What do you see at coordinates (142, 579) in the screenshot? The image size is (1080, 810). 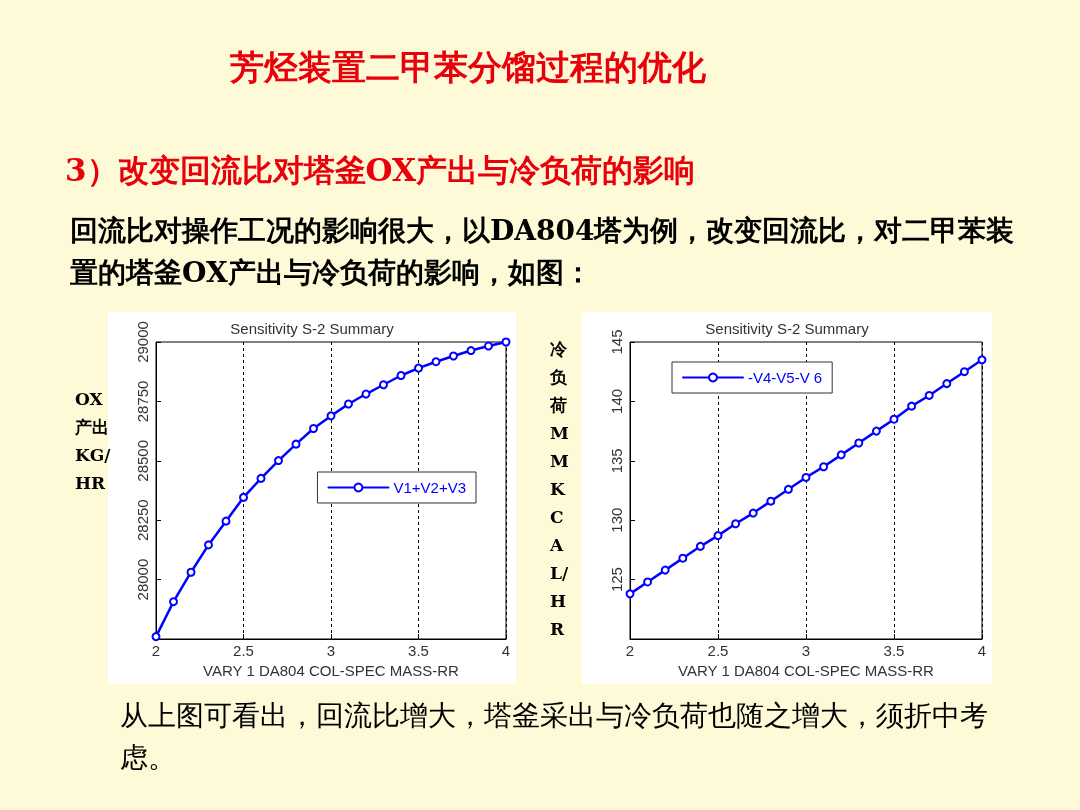 I see `y-tick-label: 28000` at bounding box center [142, 579].